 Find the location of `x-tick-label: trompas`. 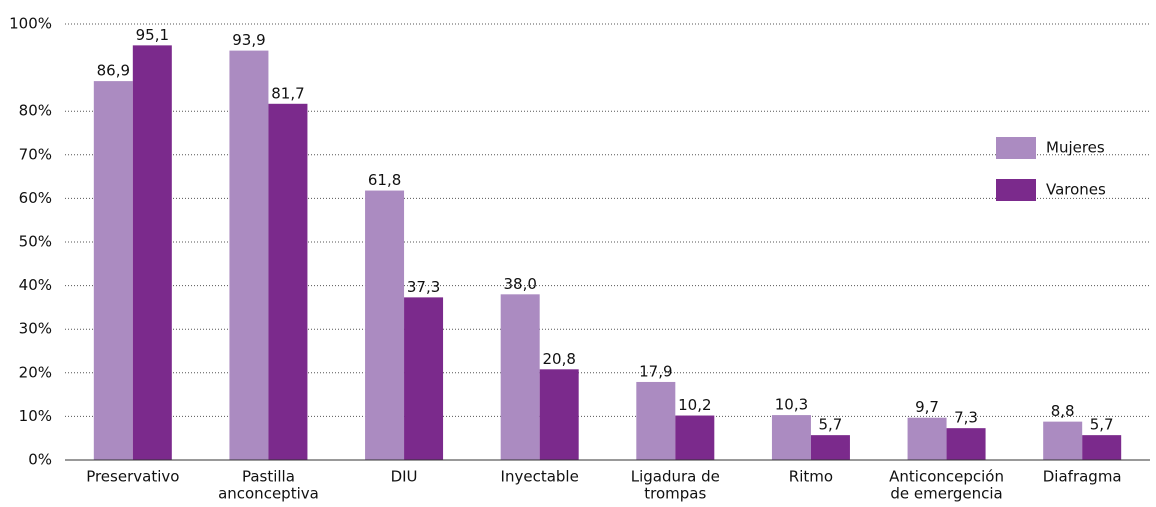

x-tick-label: trompas is located at coordinates (675, 494).